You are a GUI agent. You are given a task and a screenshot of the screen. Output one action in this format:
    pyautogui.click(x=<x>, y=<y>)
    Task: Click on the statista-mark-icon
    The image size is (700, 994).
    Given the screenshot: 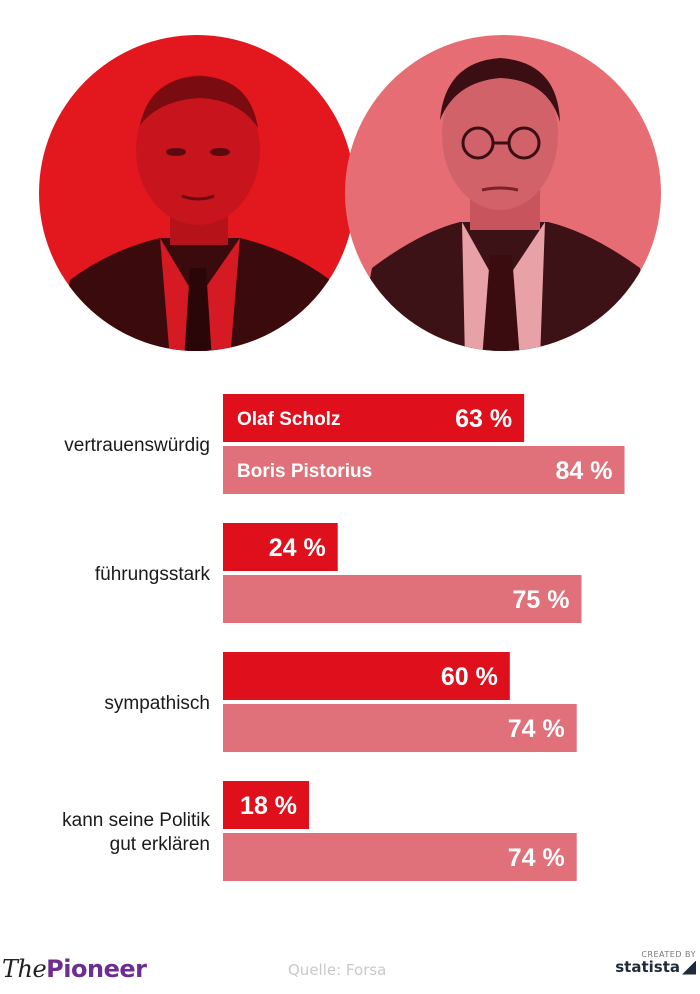 What is the action you would take?
    pyautogui.click(x=689, y=967)
    